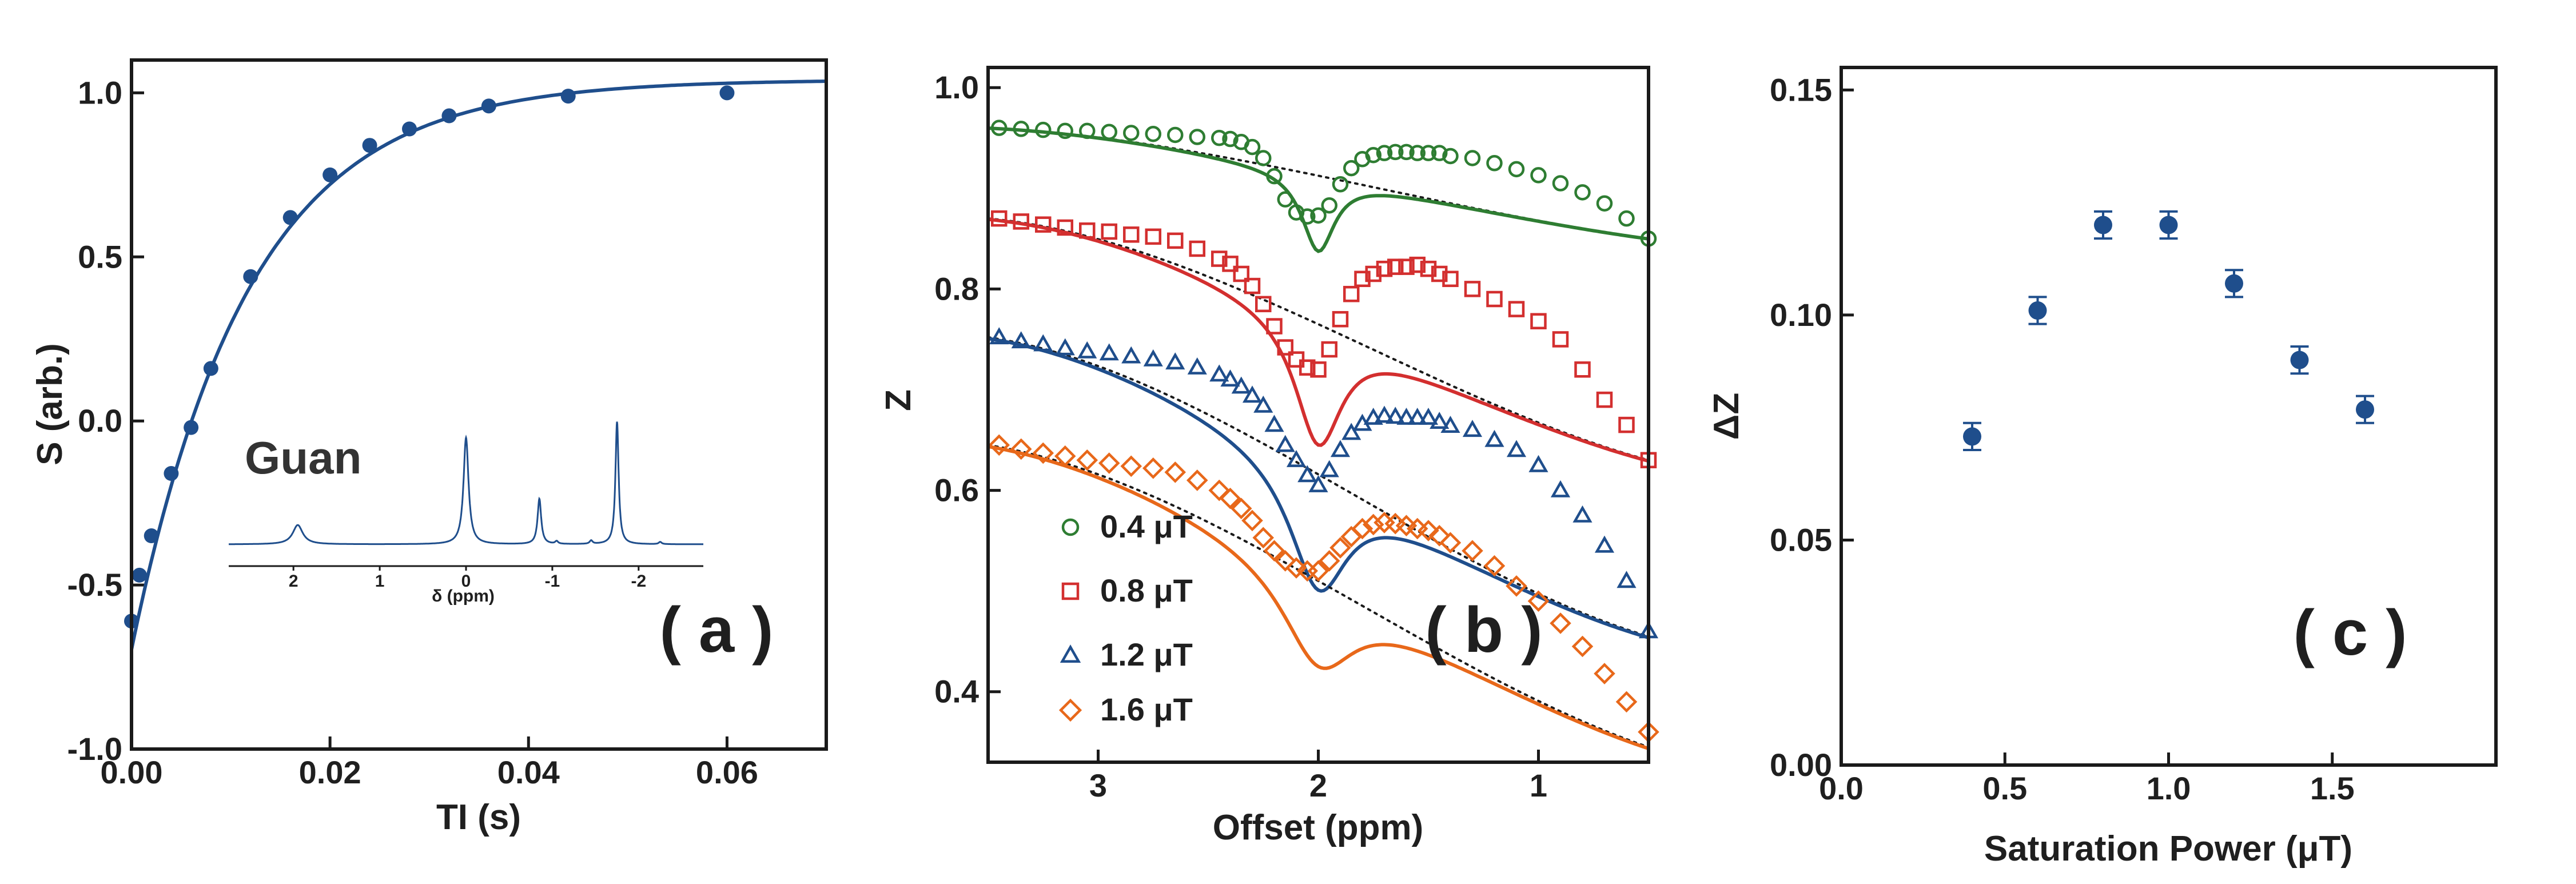  Describe the element at coordinates (552, 581) in the screenshot. I see `inset-xtick-label-3: -1` at that location.